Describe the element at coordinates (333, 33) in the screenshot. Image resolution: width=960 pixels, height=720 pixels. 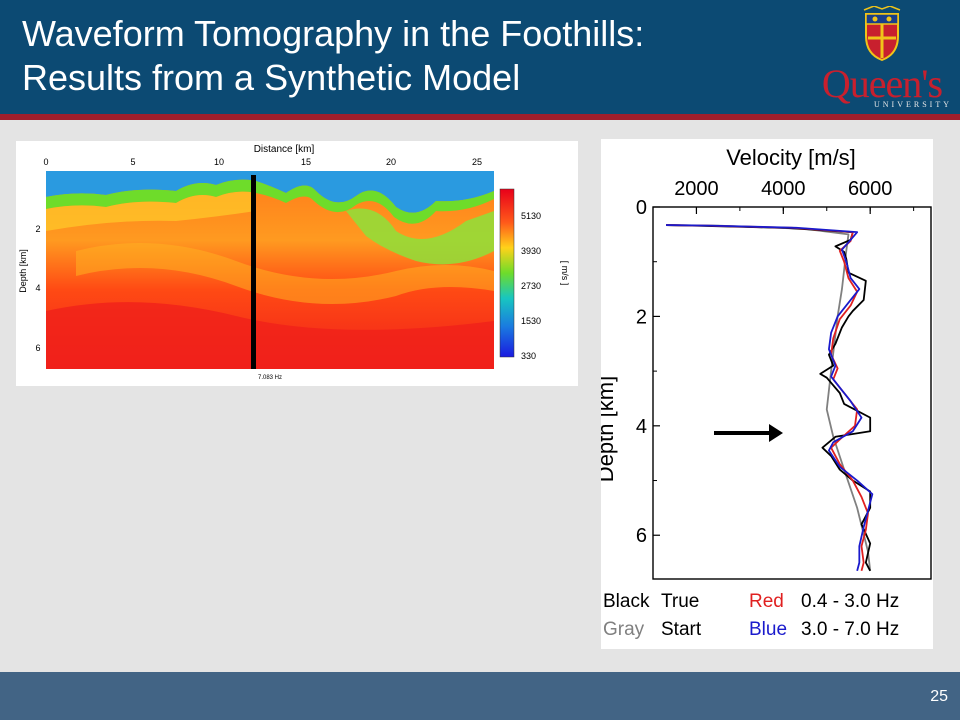
I see `slide-title-line-1: Waveform Tomography in the Foothills:` at that location.